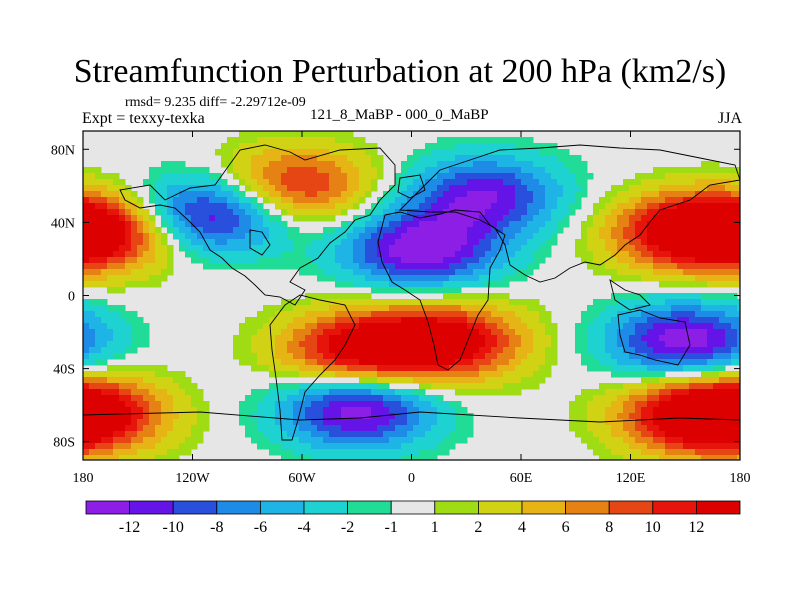  What do you see at coordinates (83, 478) in the screenshot?
I see `x-tick-label: 180` at bounding box center [83, 478].